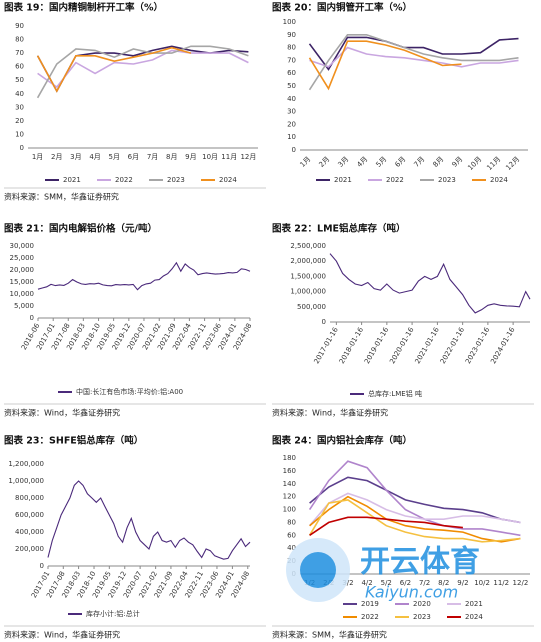 This screenshot has width=541, height=642. What do you see at coordinates (422, 604) in the screenshot?
I see `legend-label: 2020` at bounding box center [422, 604].